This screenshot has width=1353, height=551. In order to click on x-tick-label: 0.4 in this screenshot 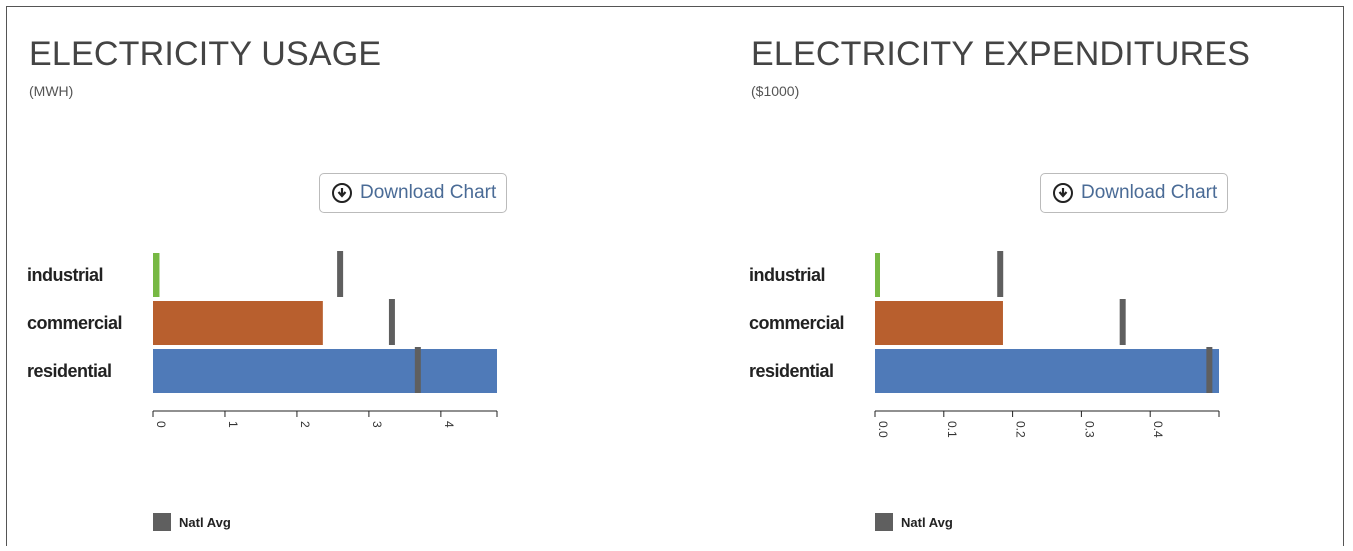, I will do `click(1158, 429)`.